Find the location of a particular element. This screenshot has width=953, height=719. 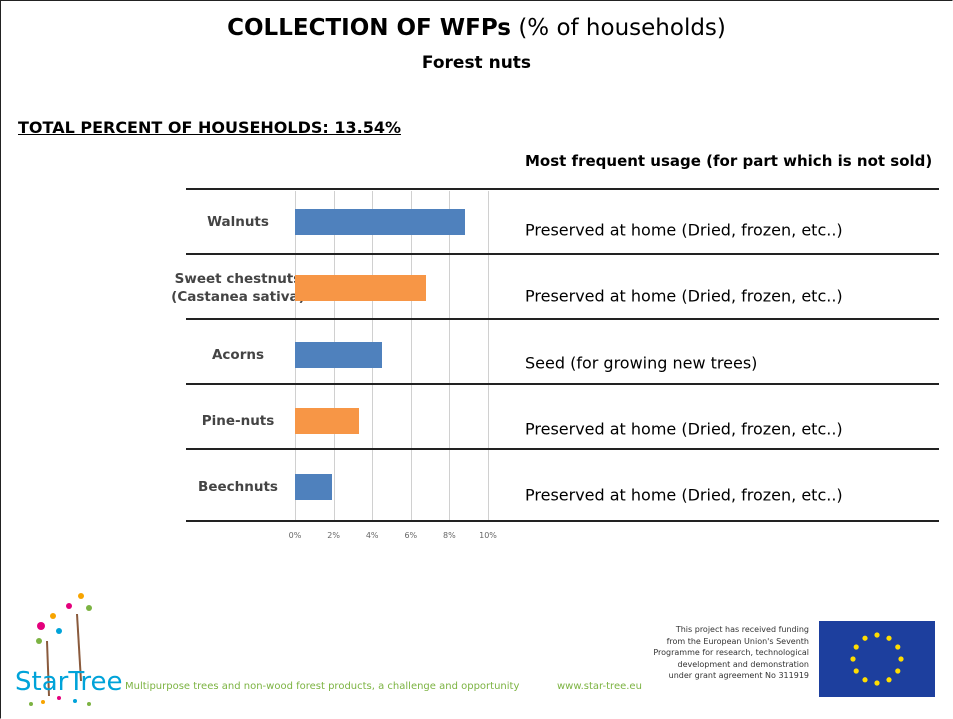

category-label: Walnuts is located at coordinates (238, 222).